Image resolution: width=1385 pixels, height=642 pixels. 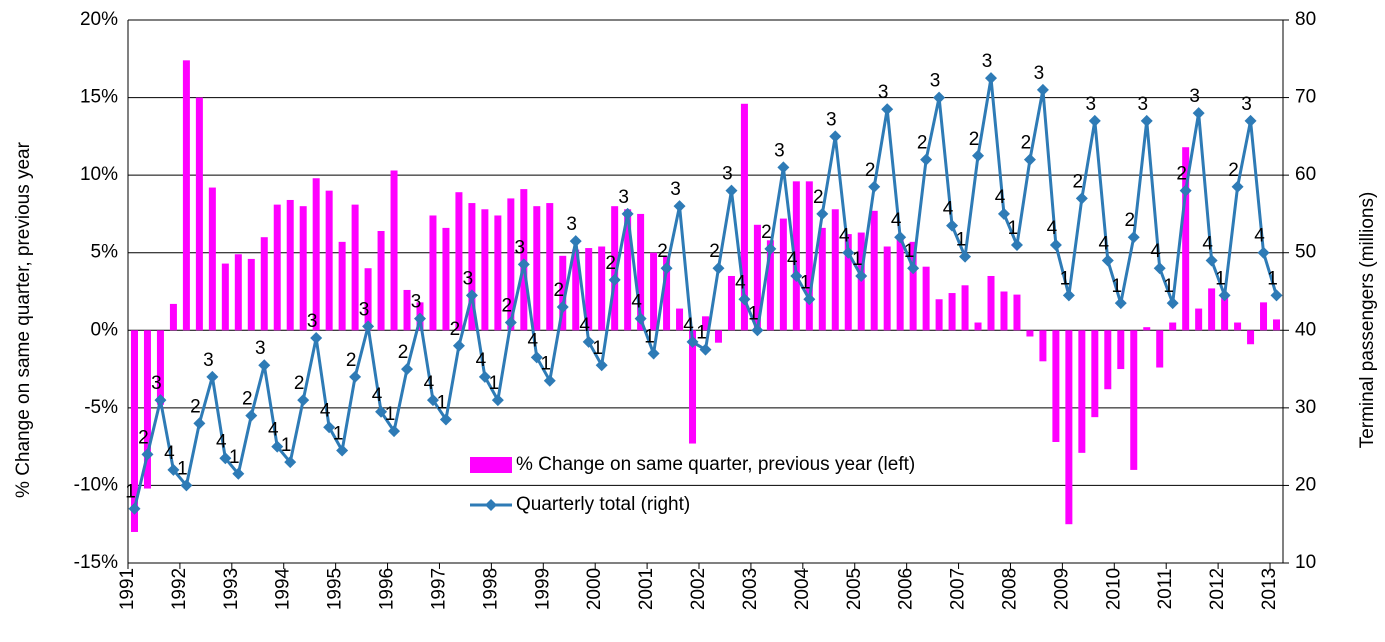 What do you see at coordinates (1305, 97) in the screenshot?
I see `y2-tick-label: 70` at bounding box center [1305, 97].